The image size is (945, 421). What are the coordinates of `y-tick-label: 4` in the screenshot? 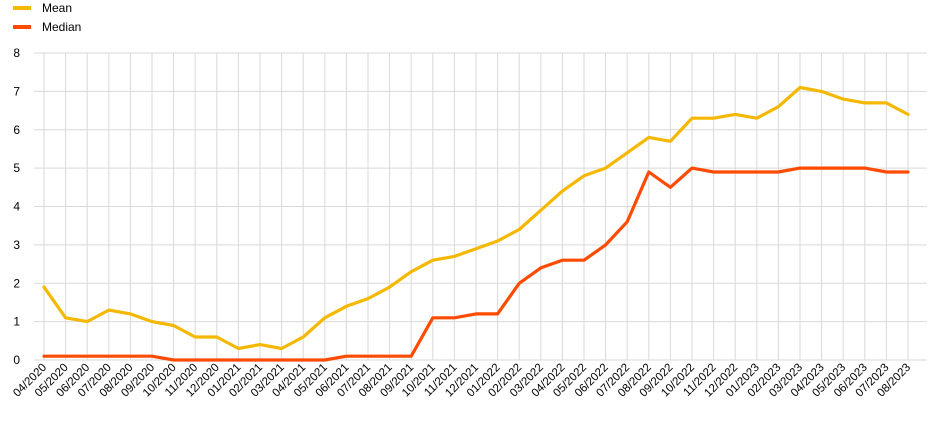 It's located at (16, 207).